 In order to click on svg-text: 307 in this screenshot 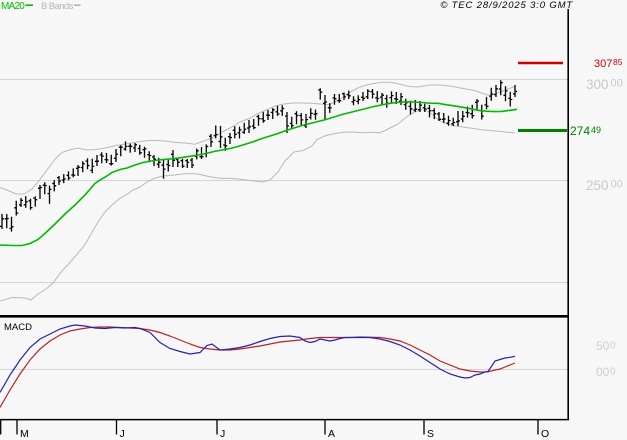, I will do `click(603, 64)`.